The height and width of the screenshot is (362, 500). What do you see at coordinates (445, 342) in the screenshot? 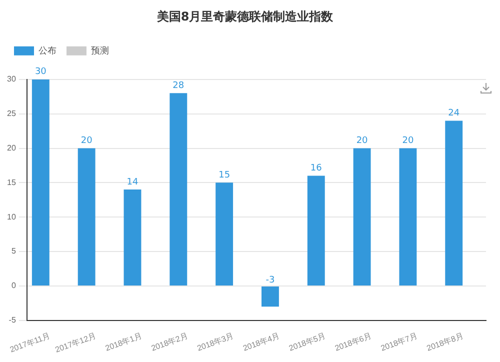
I see `x-tick-label: 2018年8月` at bounding box center [445, 342].